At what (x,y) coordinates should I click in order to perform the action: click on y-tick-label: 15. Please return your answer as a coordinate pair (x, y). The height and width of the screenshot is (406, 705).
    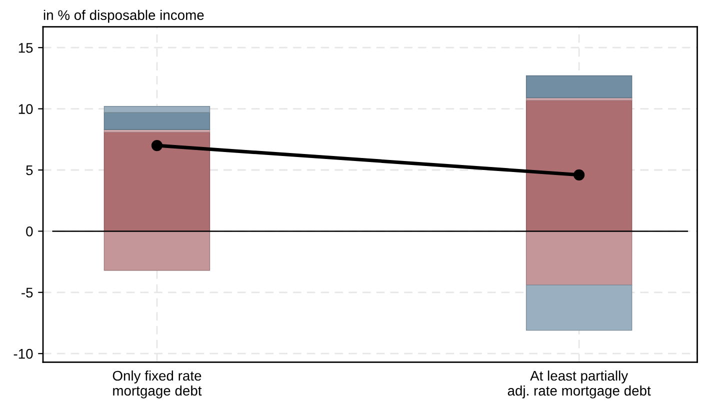
    Looking at the image, I should click on (25, 48).